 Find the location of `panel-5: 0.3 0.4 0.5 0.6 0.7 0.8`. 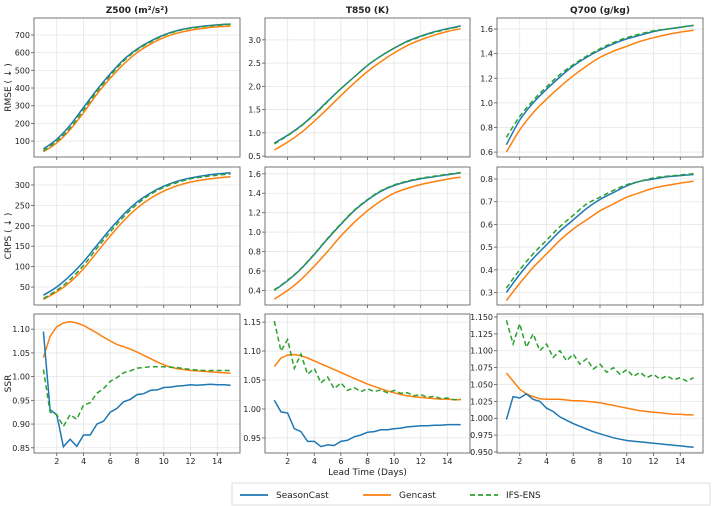

panel-5: 0.3 0.4 0.5 0.6 0.7 0.8 is located at coordinates (592, 237).